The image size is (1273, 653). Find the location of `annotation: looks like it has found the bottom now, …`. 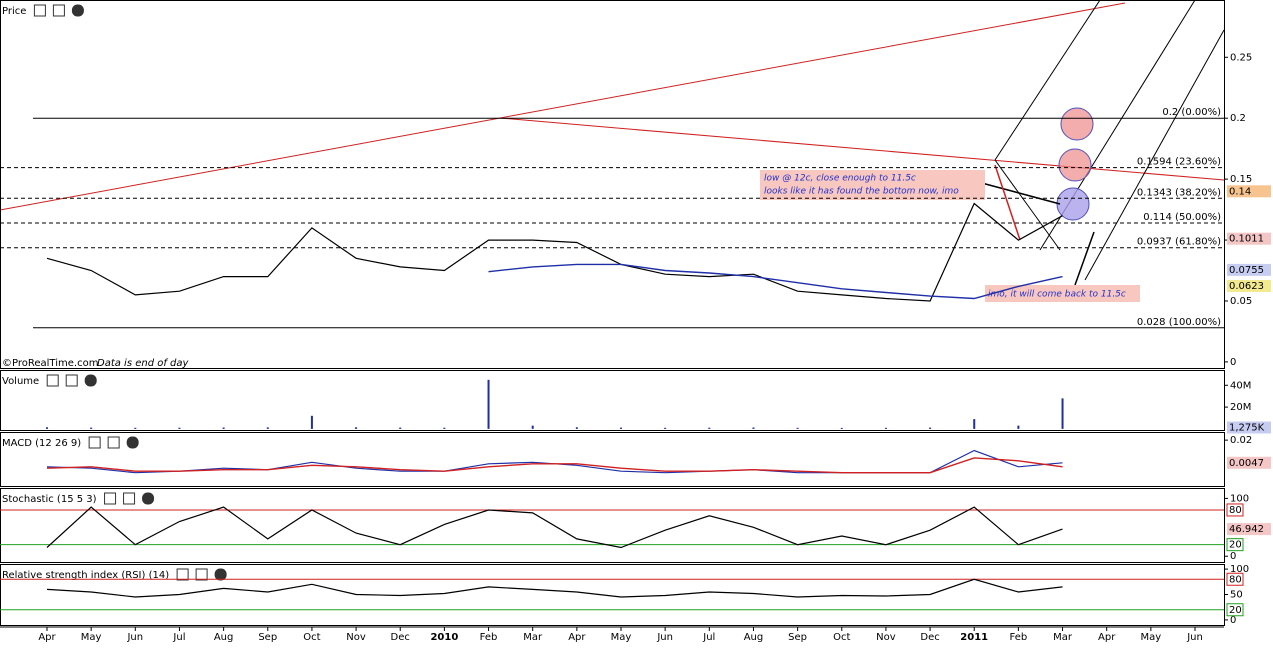

annotation: looks like it has found the bottom now, … is located at coordinates (861, 192).